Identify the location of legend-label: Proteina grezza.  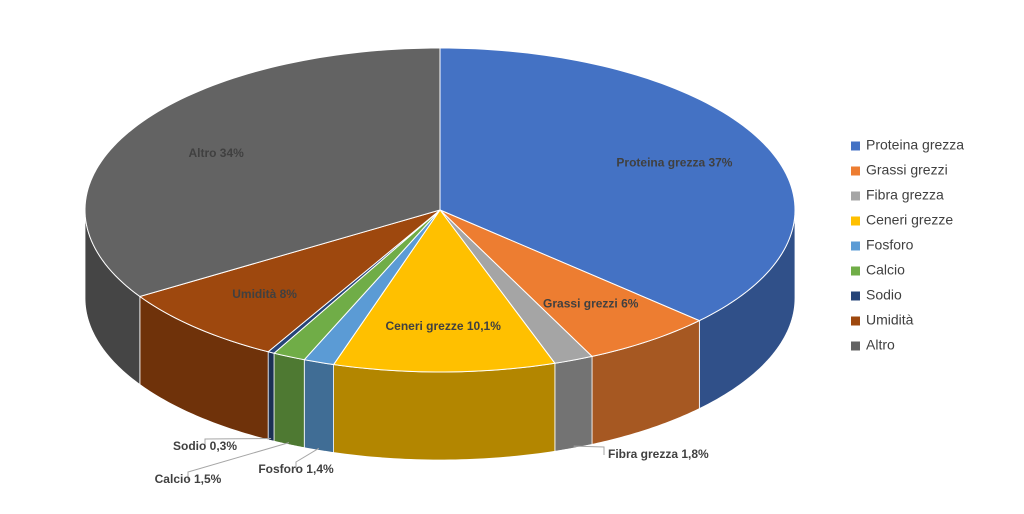
(915, 145).